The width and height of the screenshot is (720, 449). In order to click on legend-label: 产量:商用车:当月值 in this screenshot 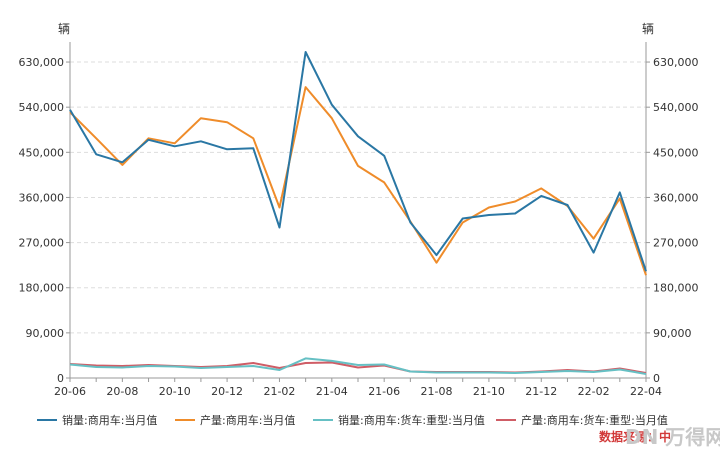, I will do `click(247, 420)`.